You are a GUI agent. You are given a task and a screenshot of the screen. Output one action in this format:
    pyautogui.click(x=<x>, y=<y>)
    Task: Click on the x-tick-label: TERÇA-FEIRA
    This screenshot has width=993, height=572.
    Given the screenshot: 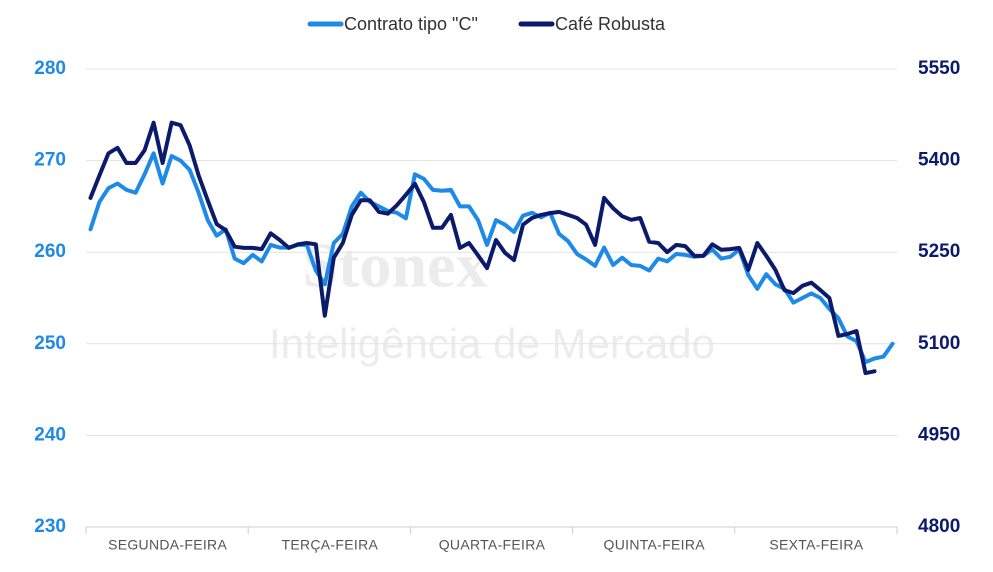 What is the action you would take?
    pyautogui.click(x=329, y=545)
    